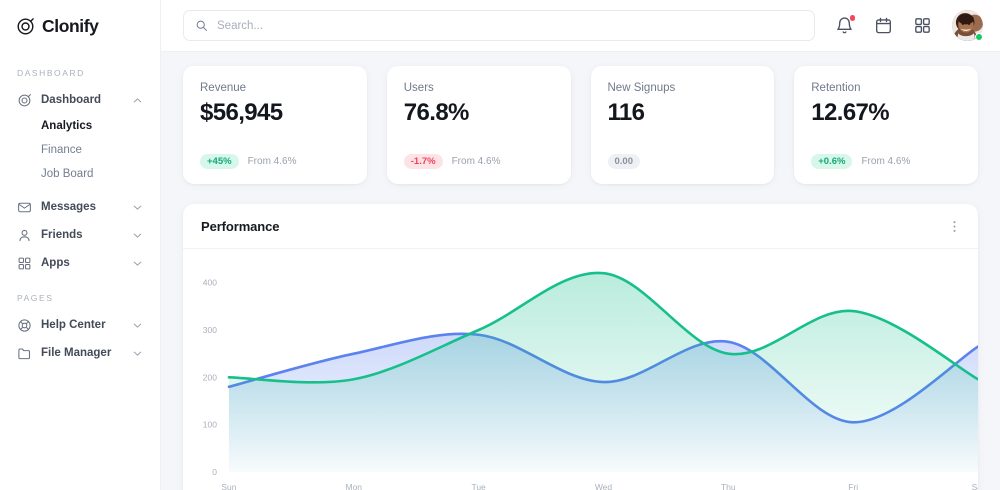 This screenshot has width=1000, height=490. What do you see at coordinates (80, 263) in the screenshot?
I see `sidebar-item-apps: Apps` at bounding box center [80, 263].